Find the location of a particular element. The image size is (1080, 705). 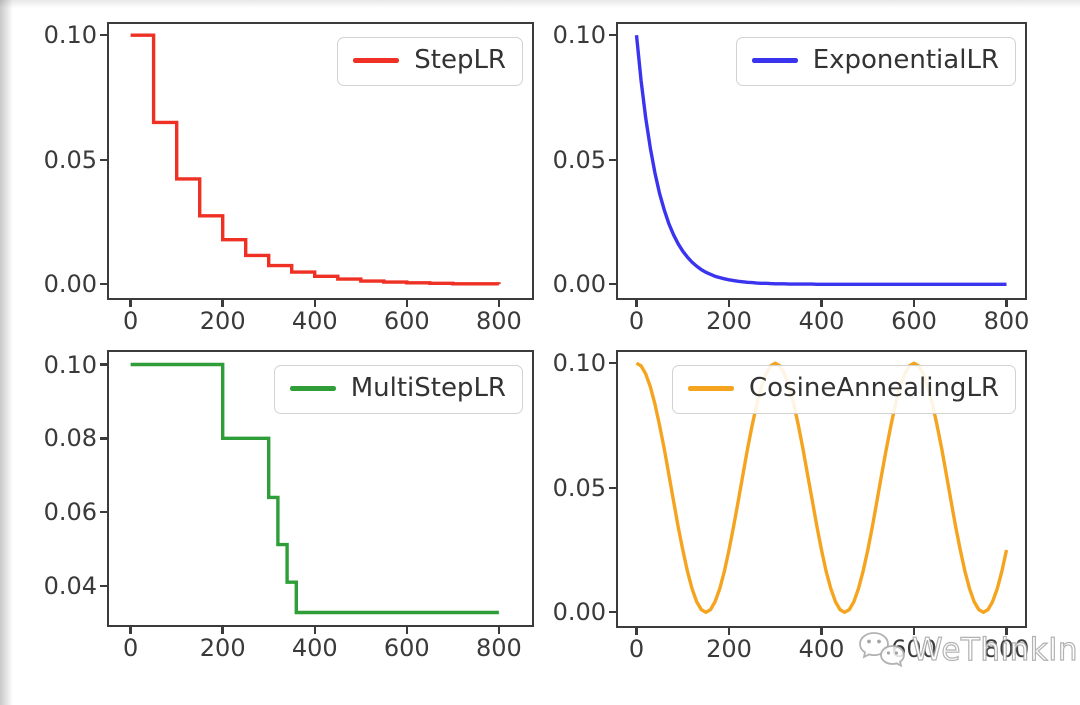

data-line-exponentiallr is located at coordinates (820, 160).